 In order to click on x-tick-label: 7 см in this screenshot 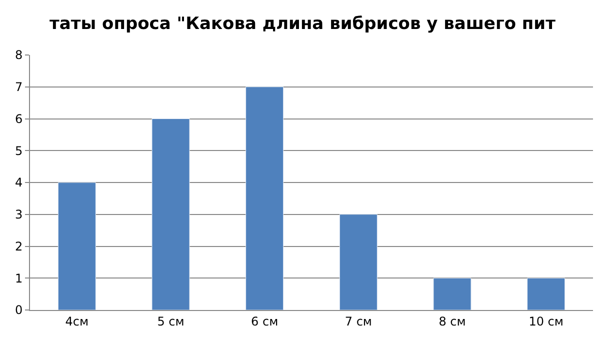, I will do `click(358, 321)`.